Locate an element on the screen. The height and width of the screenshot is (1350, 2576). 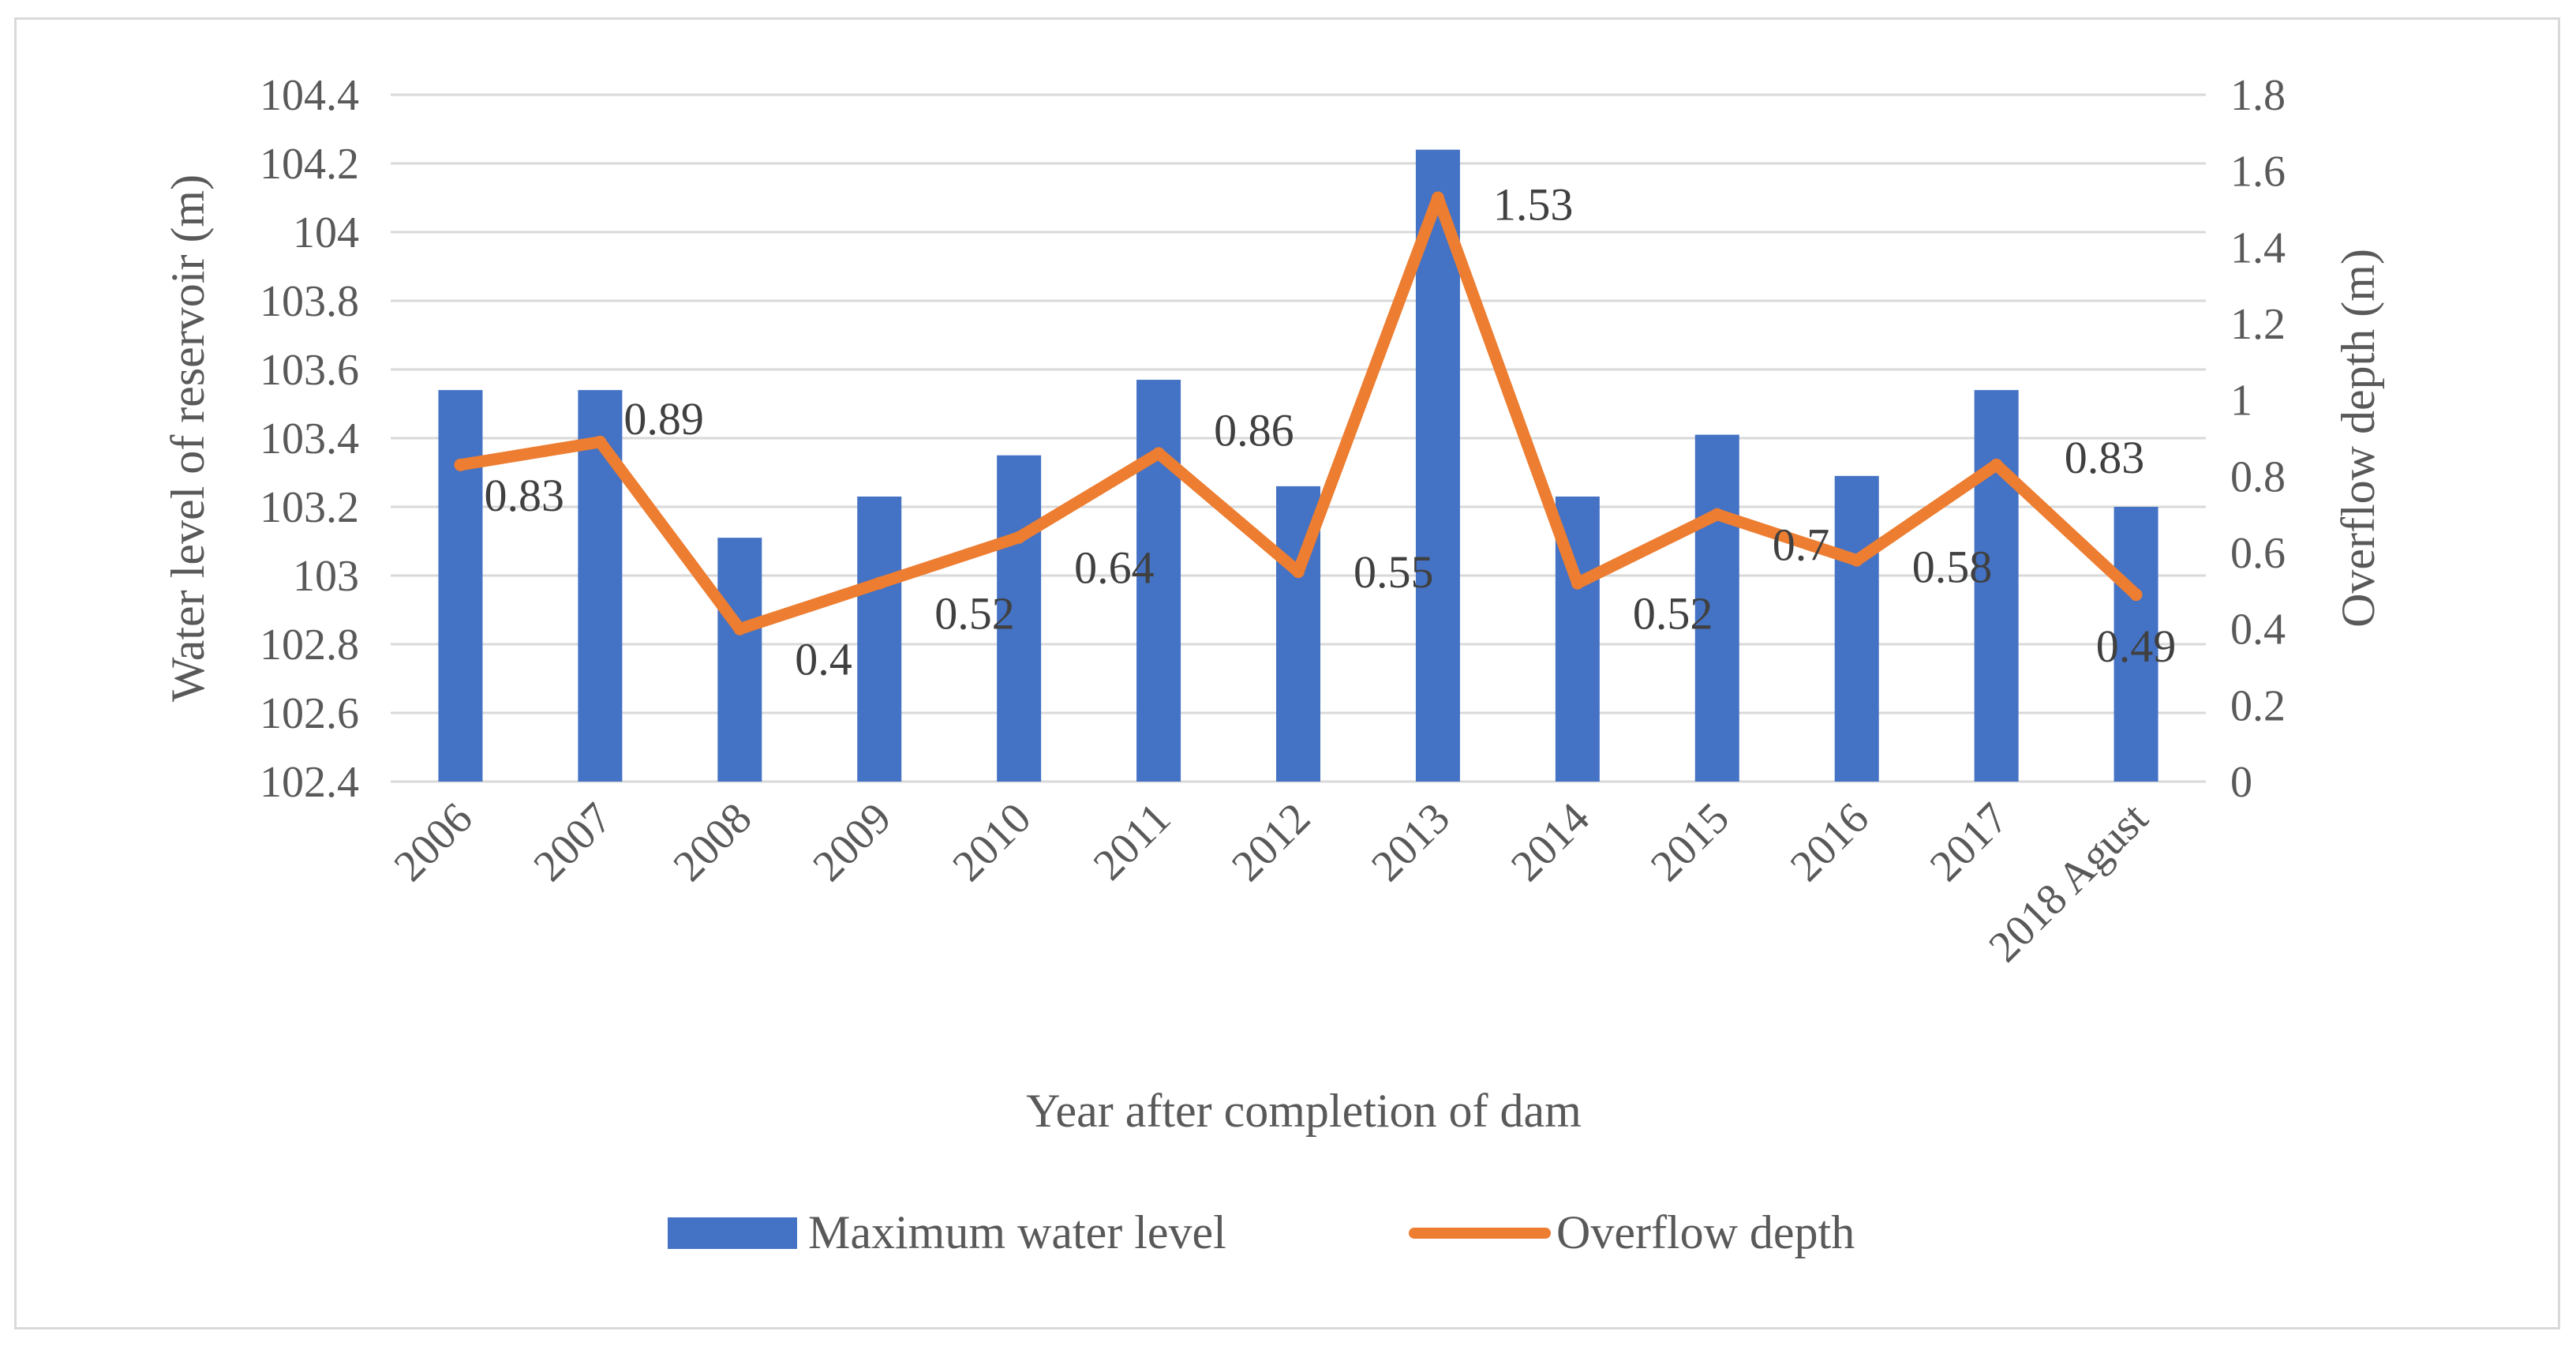
x-tick-label: 2009 is located at coordinates (851, 842).